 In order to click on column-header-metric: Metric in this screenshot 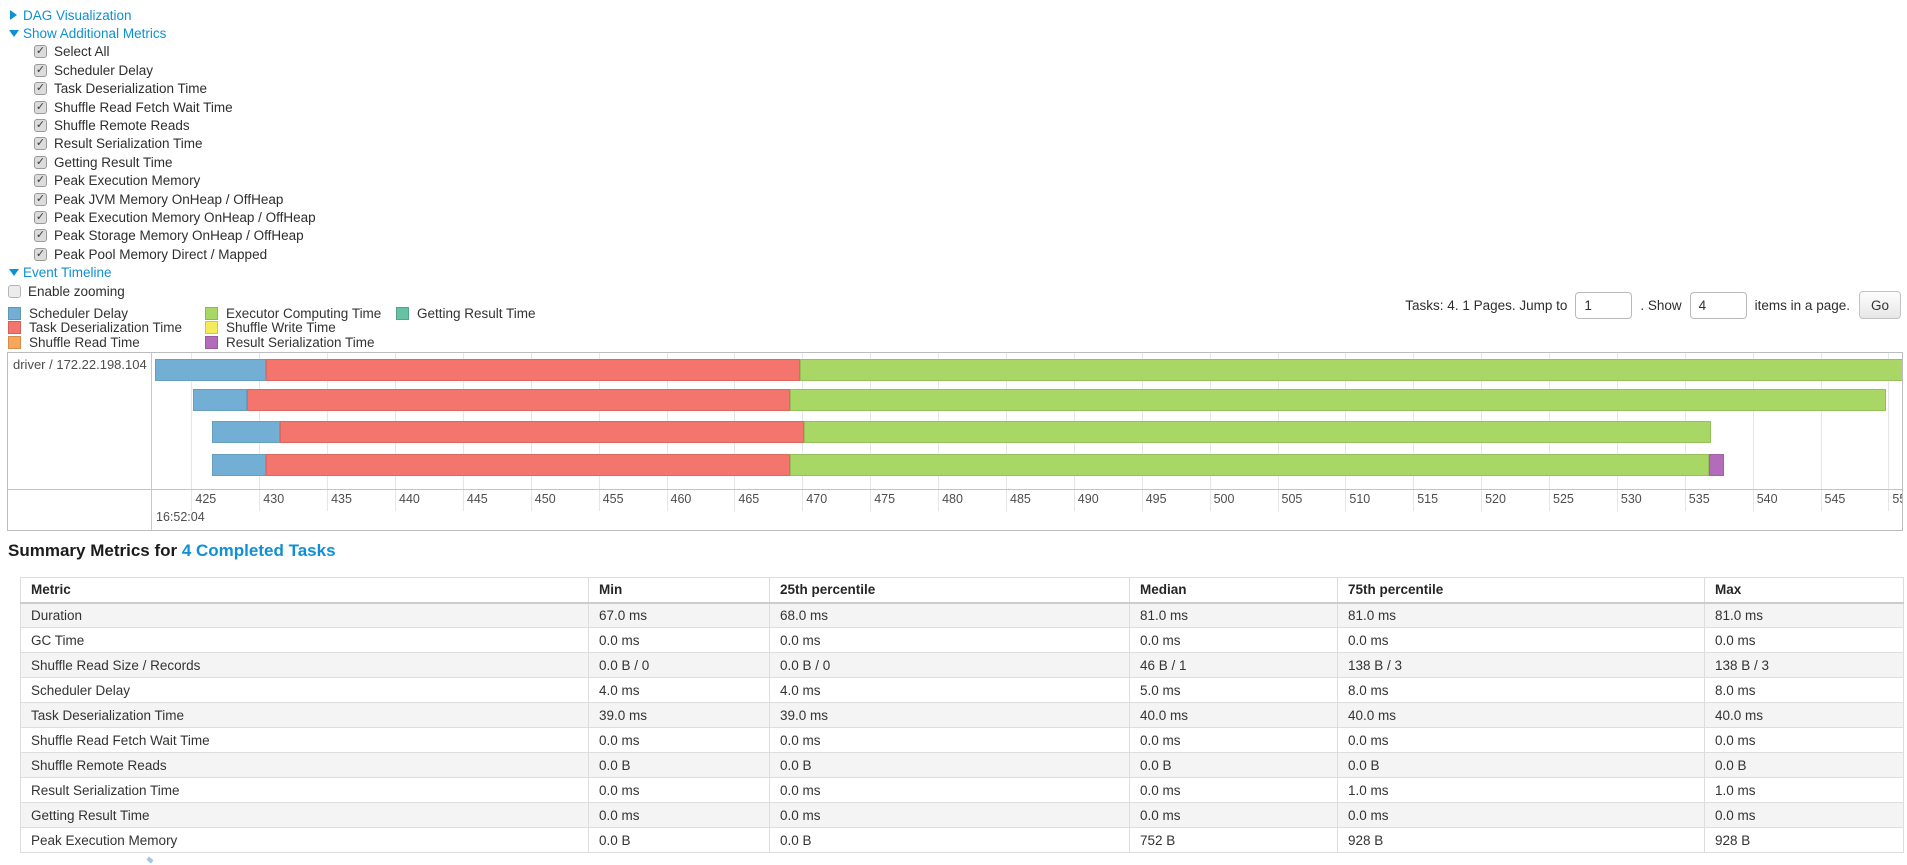, I will do `click(304, 590)`.